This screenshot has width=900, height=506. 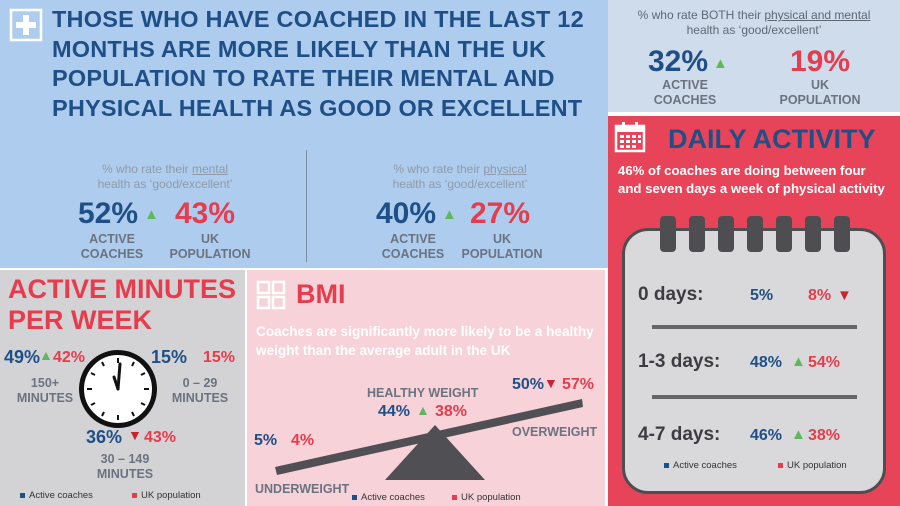 What do you see at coordinates (45, 390) in the screenshot?
I see `minutes-high-label: 150+ MINUTES` at bounding box center [45, 390].